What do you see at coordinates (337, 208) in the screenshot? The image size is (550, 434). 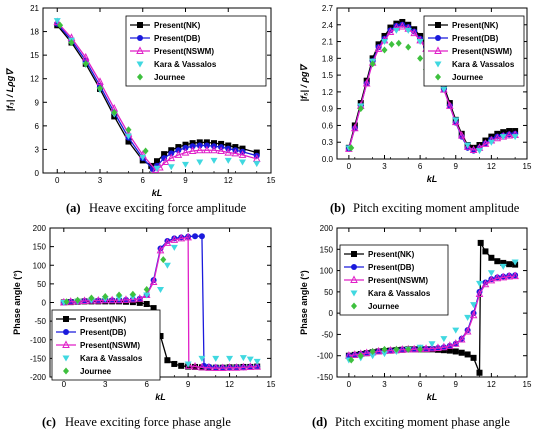 I see `caption-letter: (b)` at bounding box center [337, 208].